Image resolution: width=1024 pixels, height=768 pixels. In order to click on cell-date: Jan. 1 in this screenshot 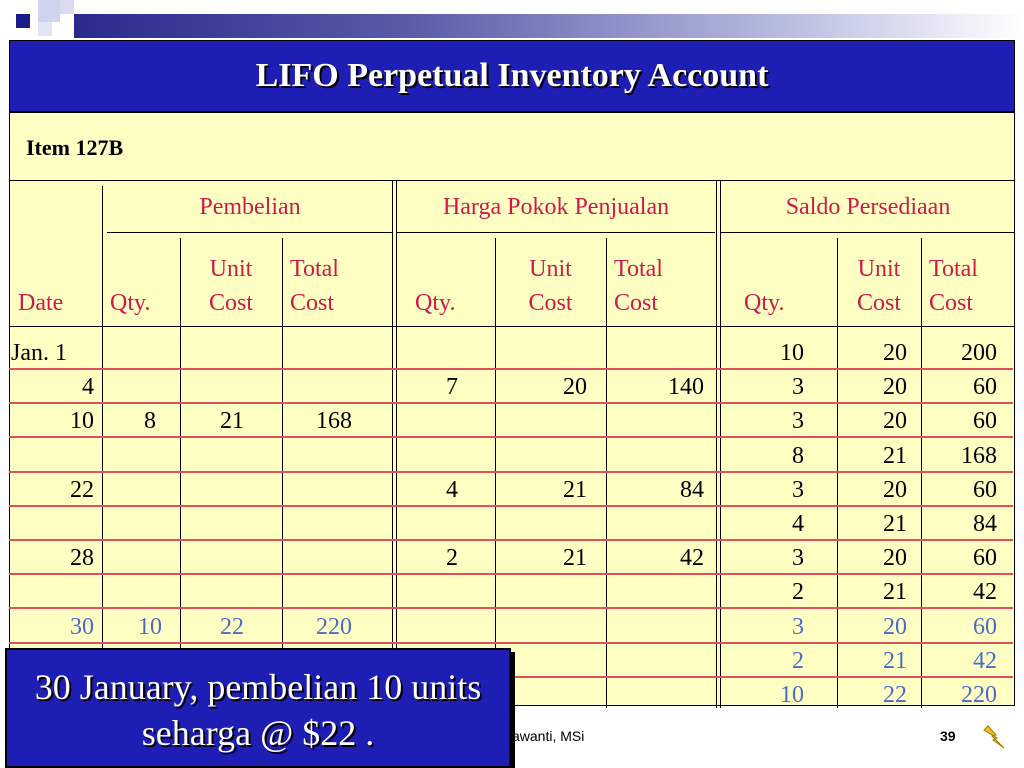, I will do `click(39, 353)`.